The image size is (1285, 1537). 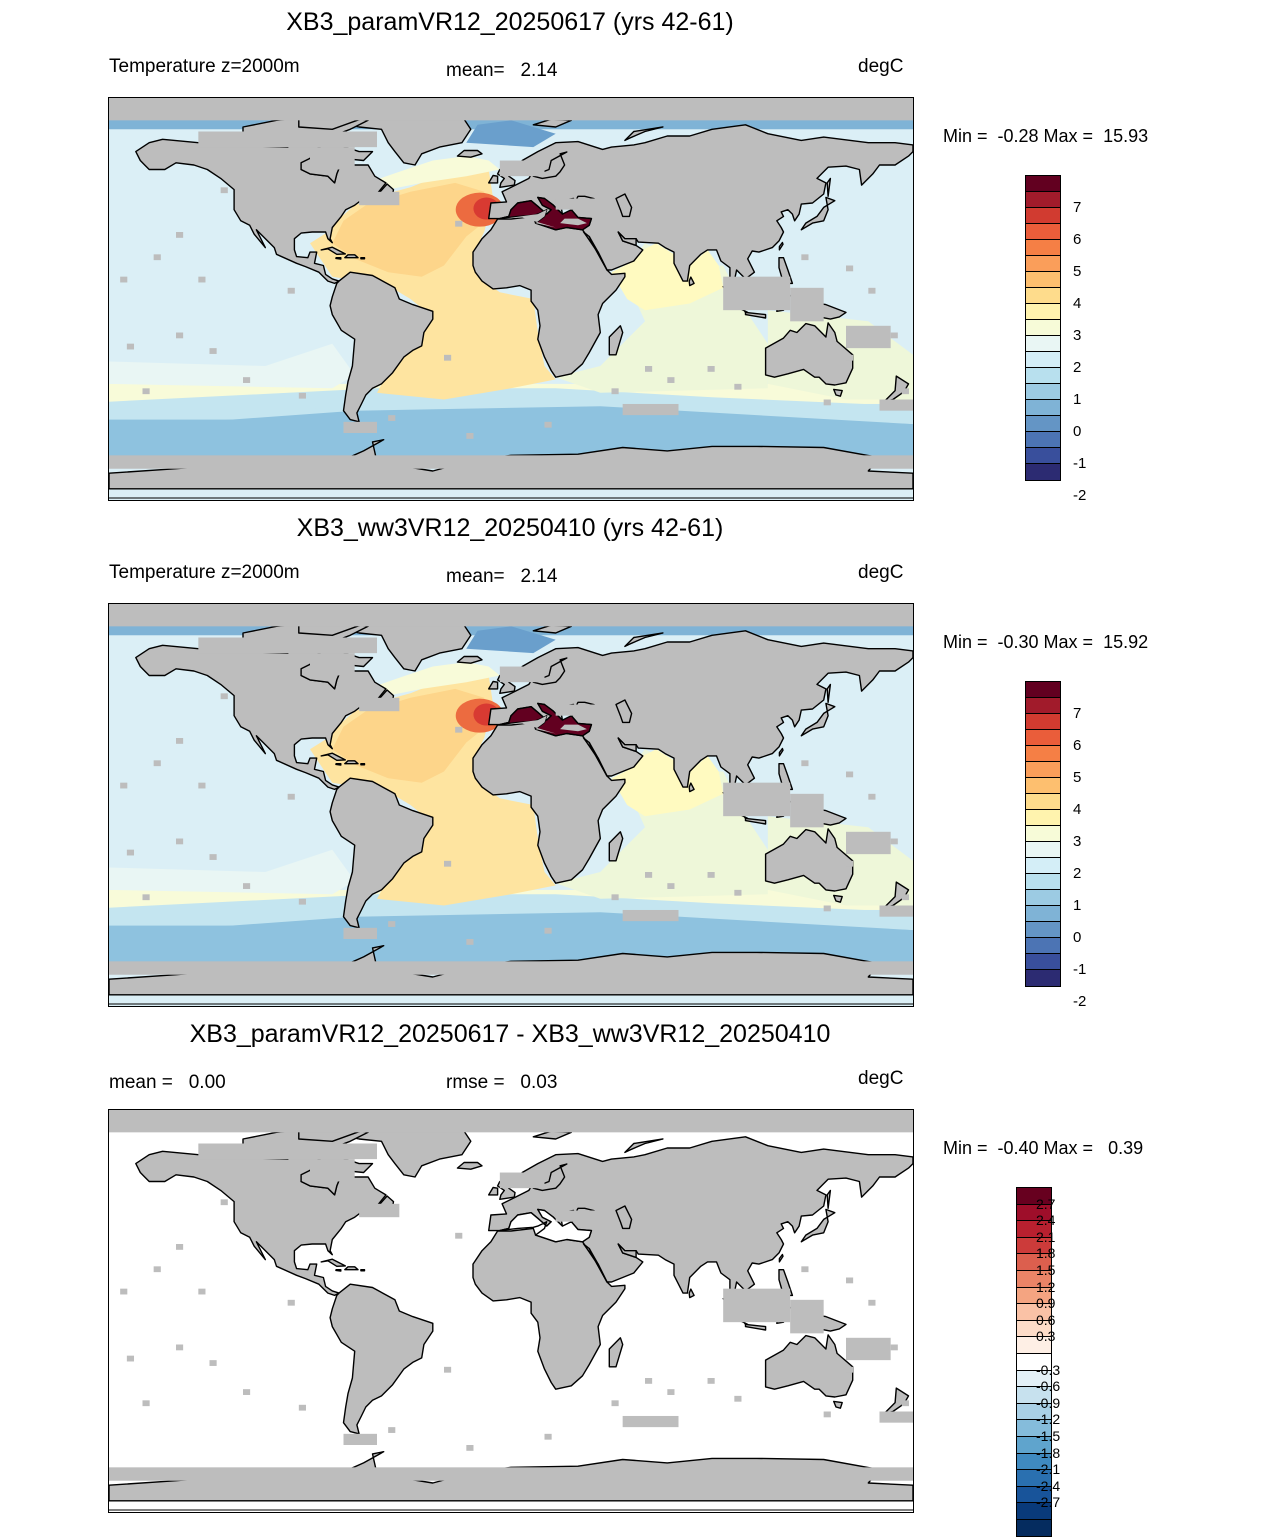 I want to click on colorbar-box, so click(x=1043, y=834).